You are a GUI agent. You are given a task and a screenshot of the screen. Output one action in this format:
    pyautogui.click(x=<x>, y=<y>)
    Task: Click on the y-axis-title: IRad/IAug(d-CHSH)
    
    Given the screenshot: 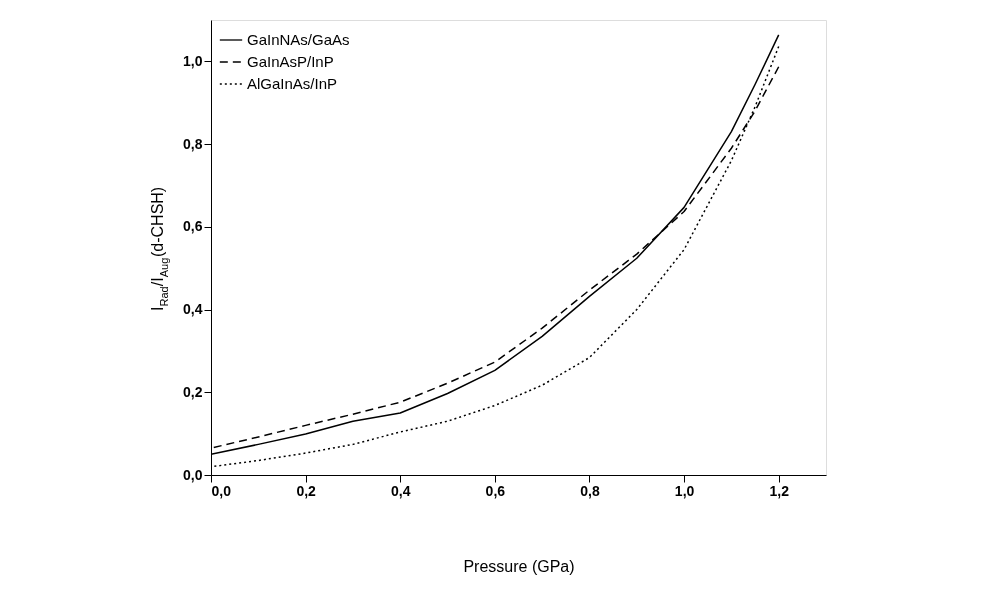 What is the action you would take?
    pyautogui.click(x=159, y=248)
    